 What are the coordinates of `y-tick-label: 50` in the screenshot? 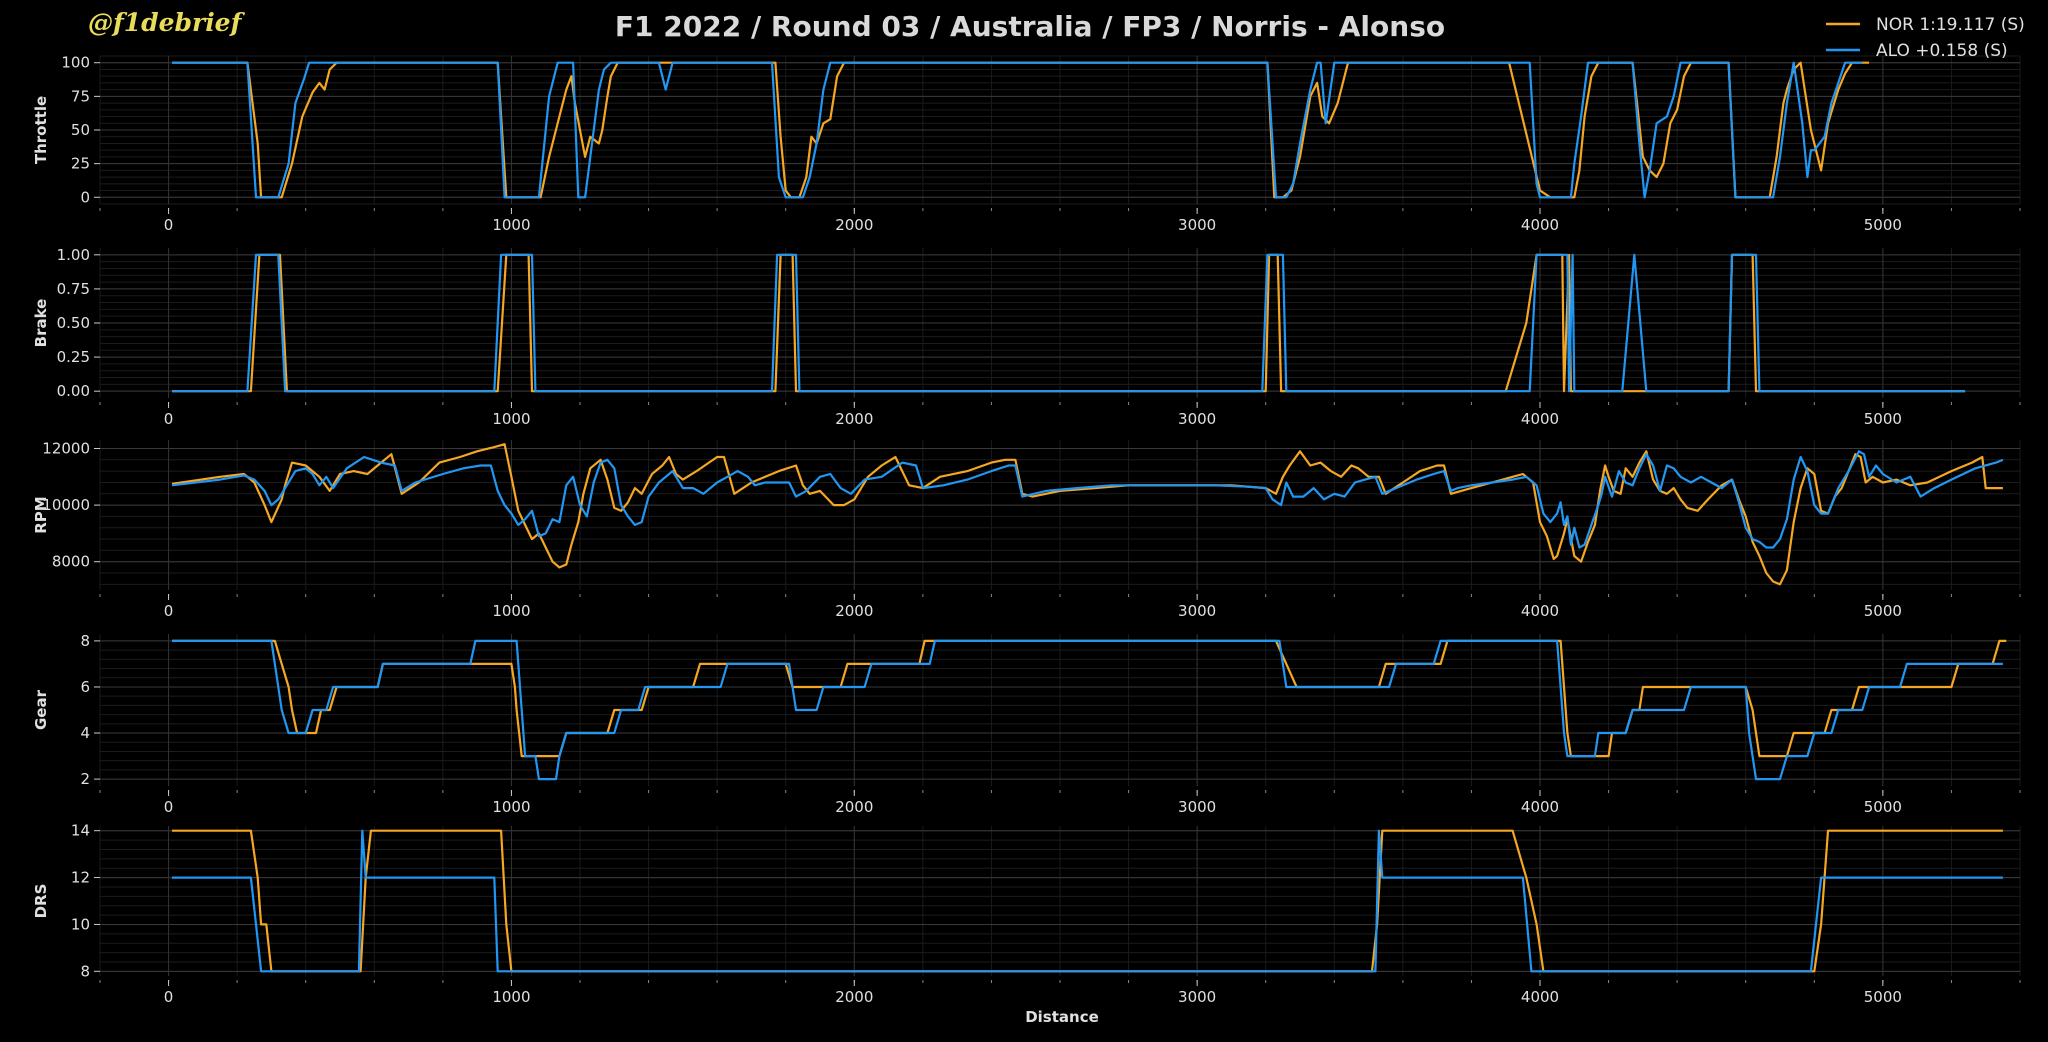 It's located at (80, 130).